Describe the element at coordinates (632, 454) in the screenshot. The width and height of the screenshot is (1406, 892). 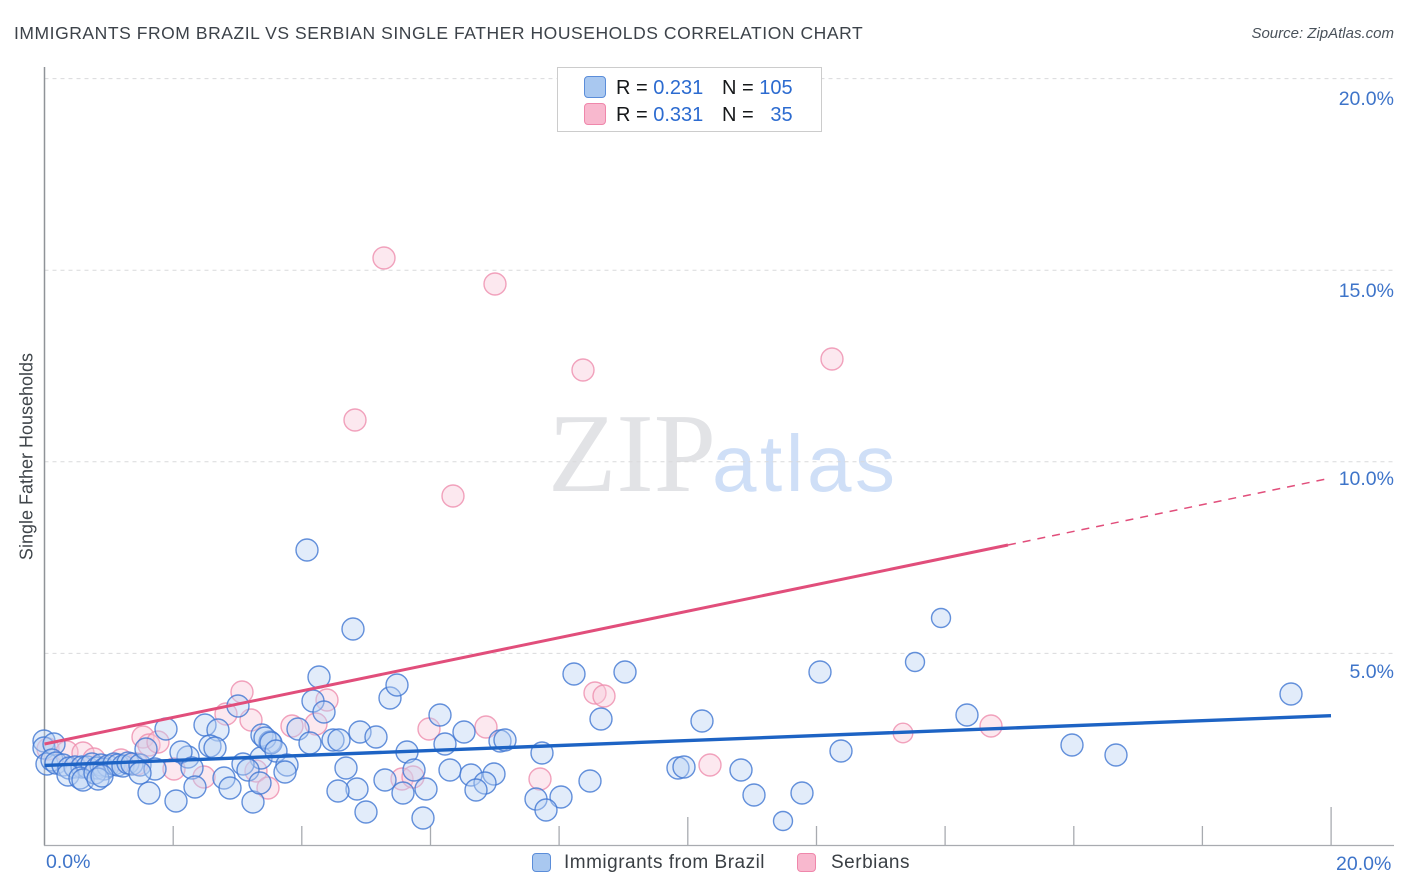
I see `svg-text: ZIP` at that location.